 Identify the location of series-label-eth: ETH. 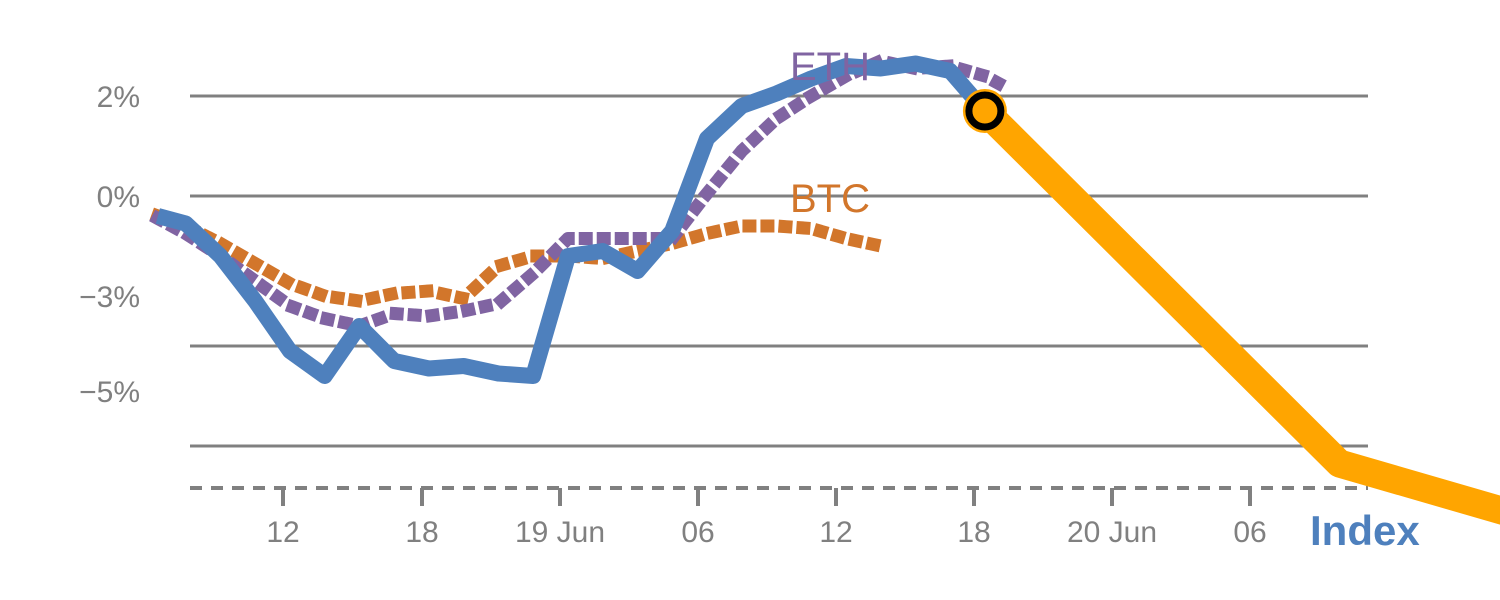
(830, 67).